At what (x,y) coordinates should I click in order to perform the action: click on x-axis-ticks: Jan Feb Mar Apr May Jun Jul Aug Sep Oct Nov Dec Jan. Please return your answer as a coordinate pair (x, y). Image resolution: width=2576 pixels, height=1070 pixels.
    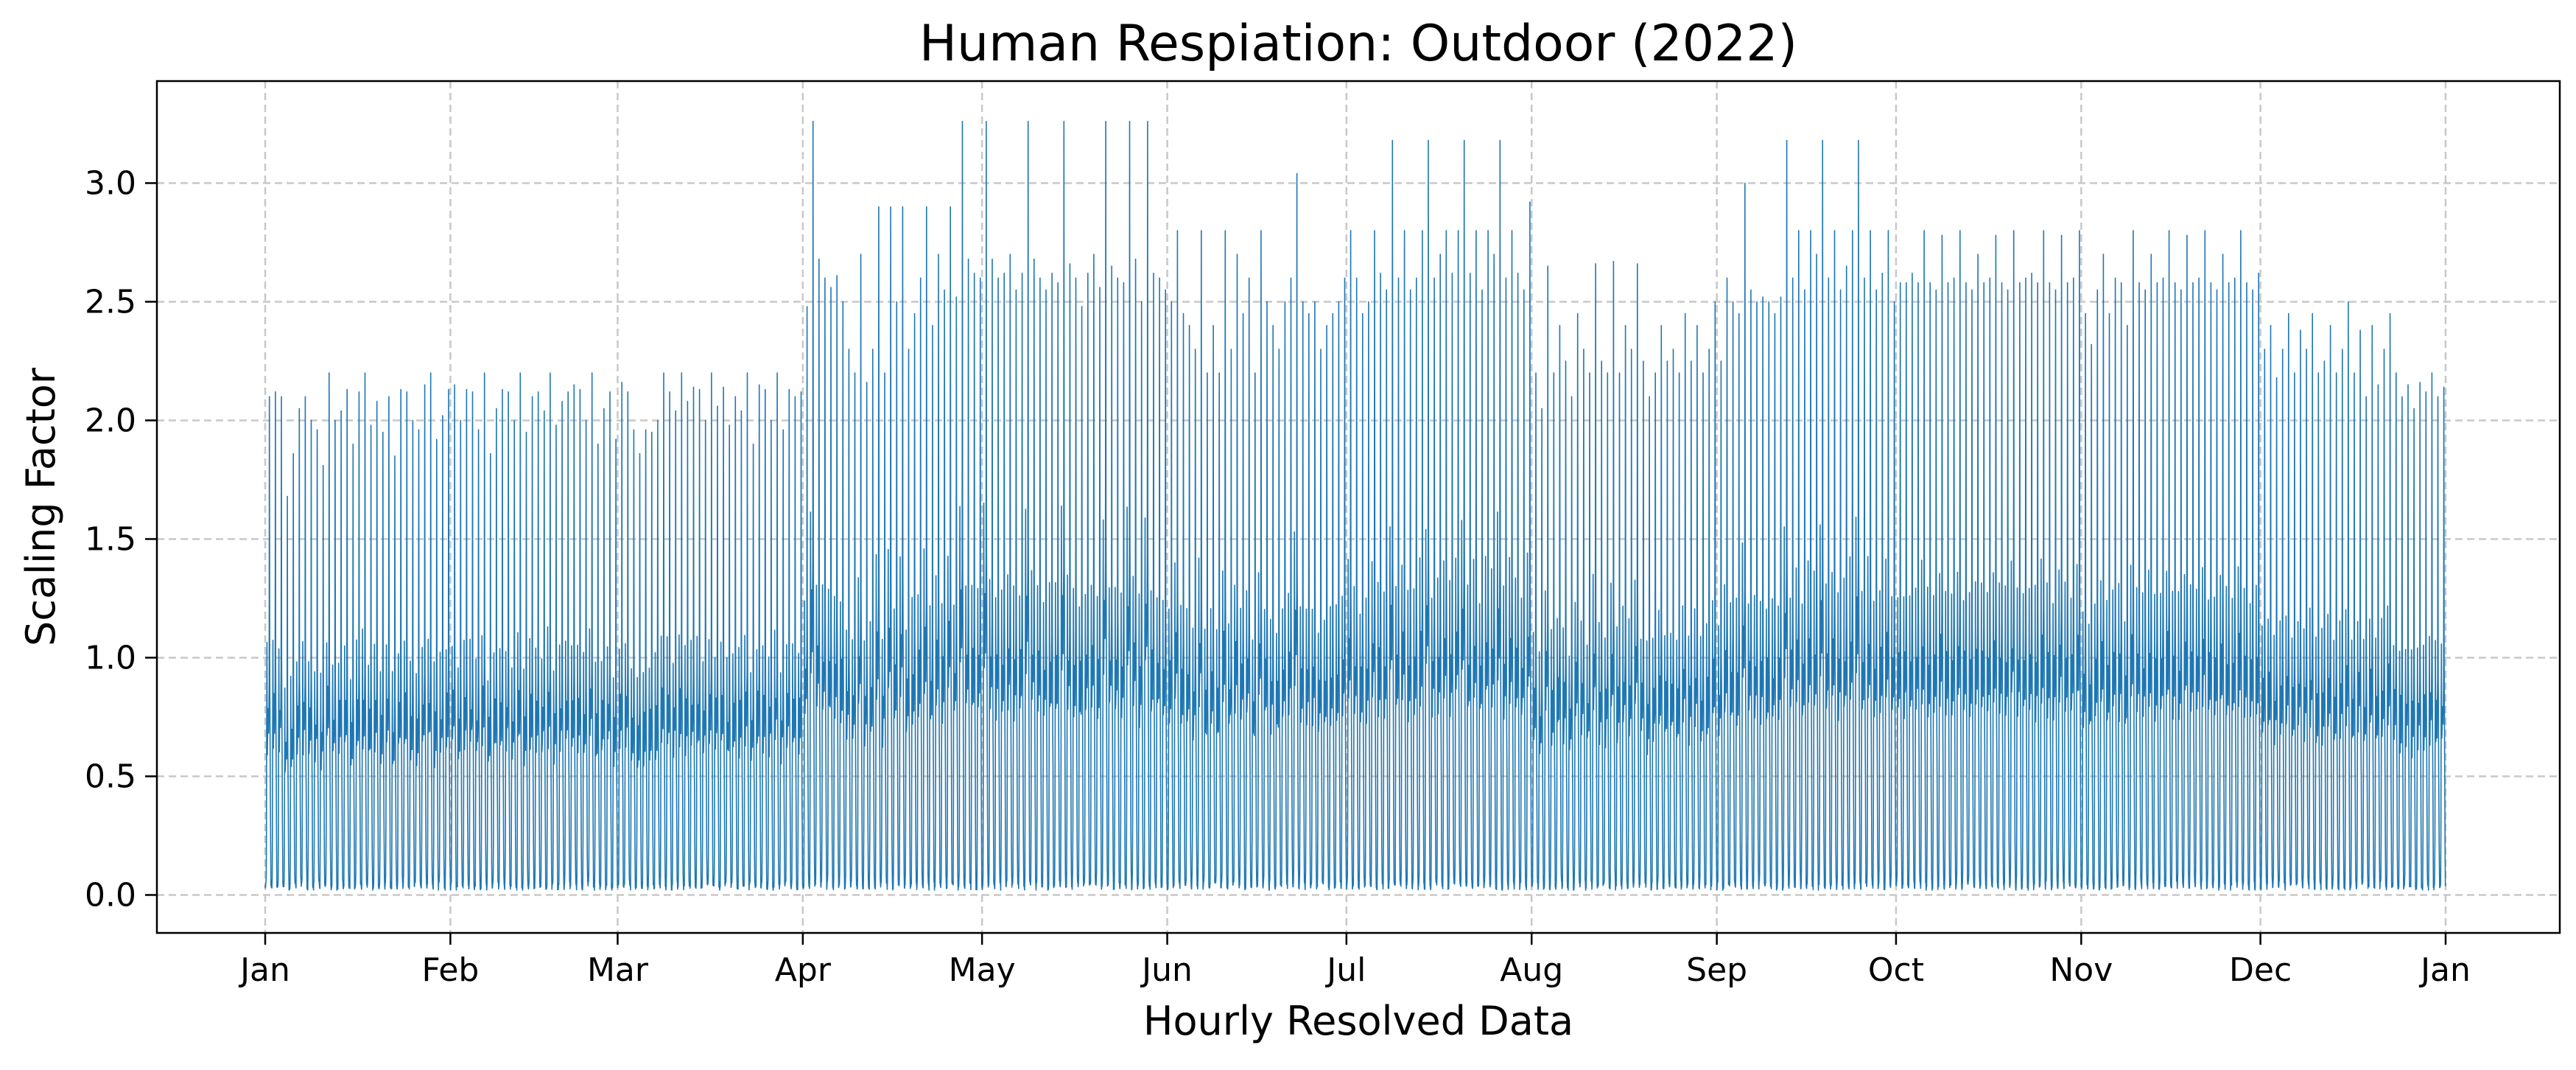
    Looking at the image, I should click on (1354, 961).